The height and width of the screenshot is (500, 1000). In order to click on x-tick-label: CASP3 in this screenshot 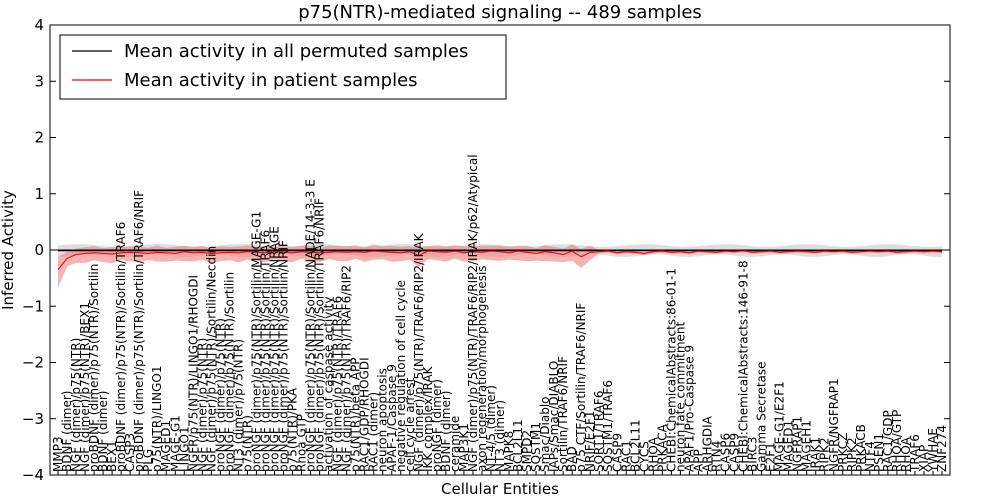, I will do `click(130, 452)`.